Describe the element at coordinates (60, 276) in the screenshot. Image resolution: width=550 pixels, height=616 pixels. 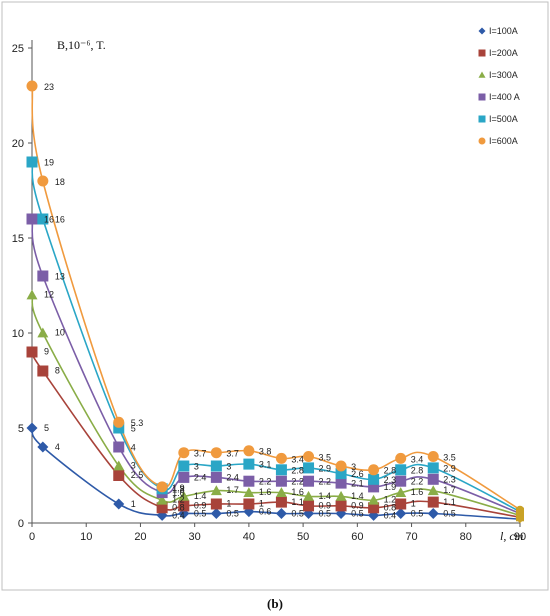
I see `data-label: 13` at that location.